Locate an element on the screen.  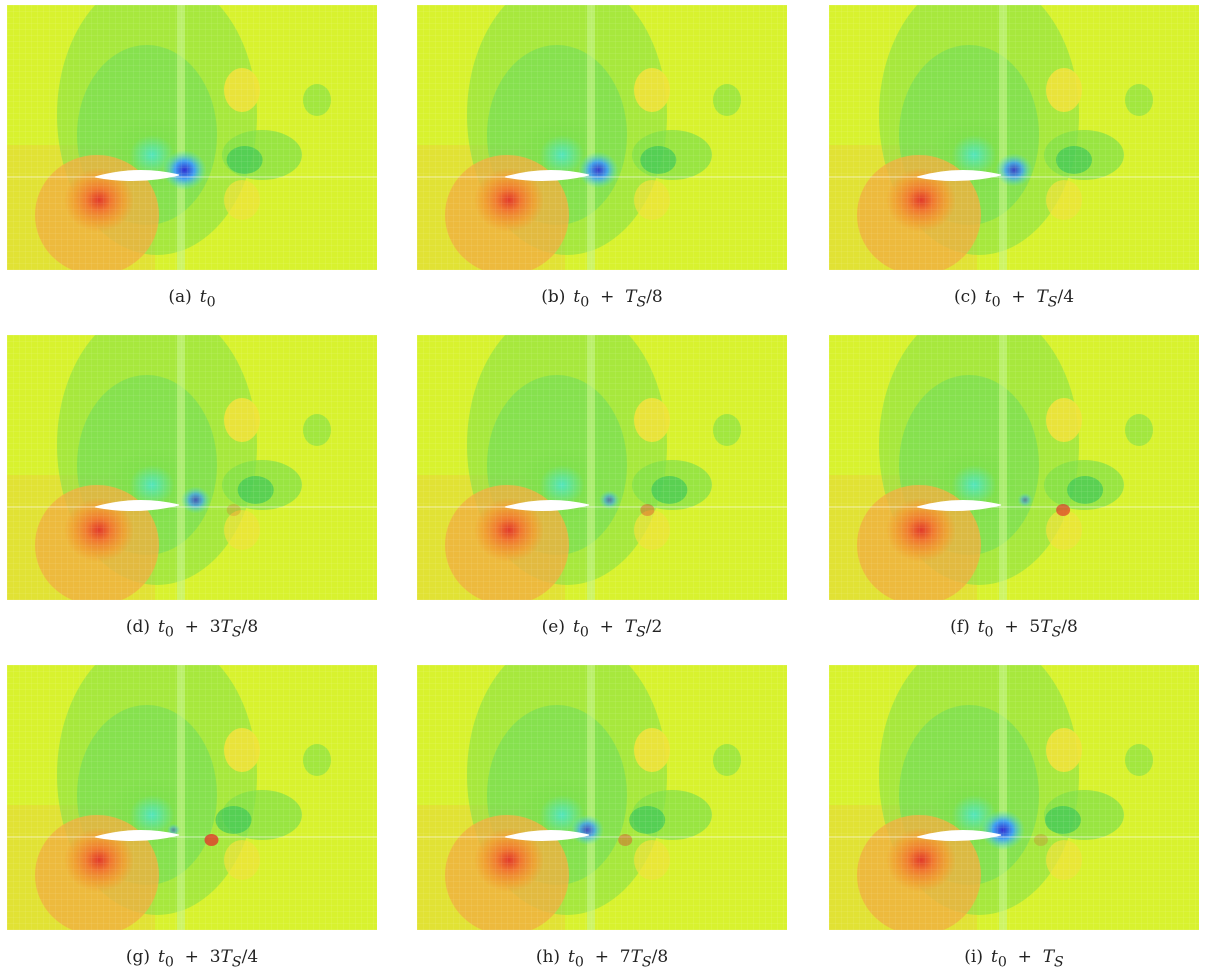
figure-panel: (d) t0 + 3TS/8 is located at coordinates (192, 487).